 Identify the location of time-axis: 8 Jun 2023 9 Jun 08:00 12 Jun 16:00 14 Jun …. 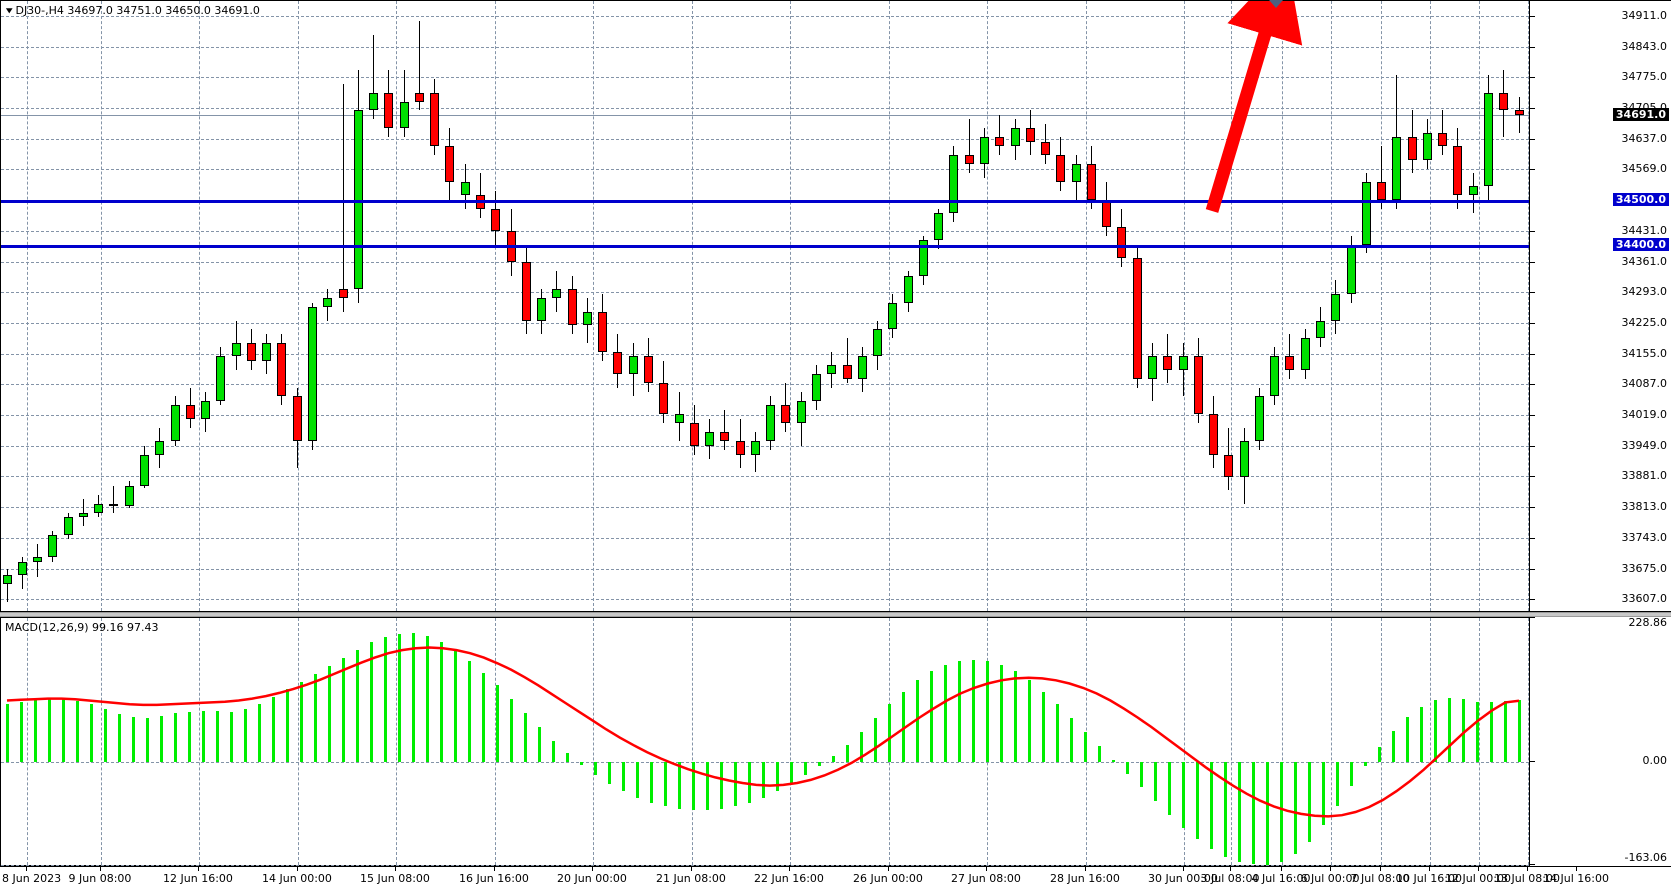
(835, 877).